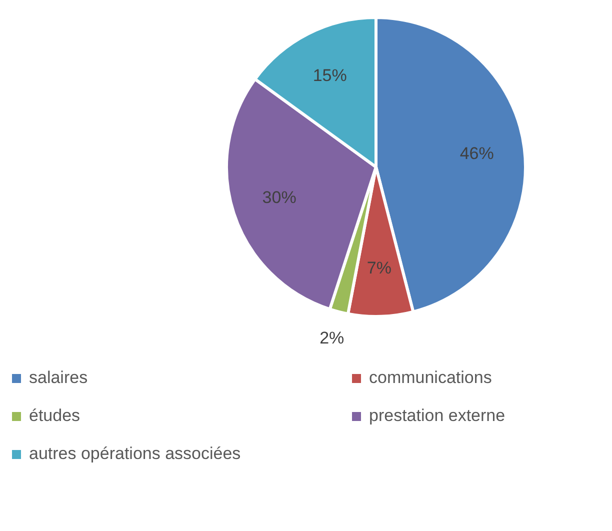 Image resolution: width=612 pixels, height=531 pixels. I want to click on legend-label: prestation externe, so click(437, 416).